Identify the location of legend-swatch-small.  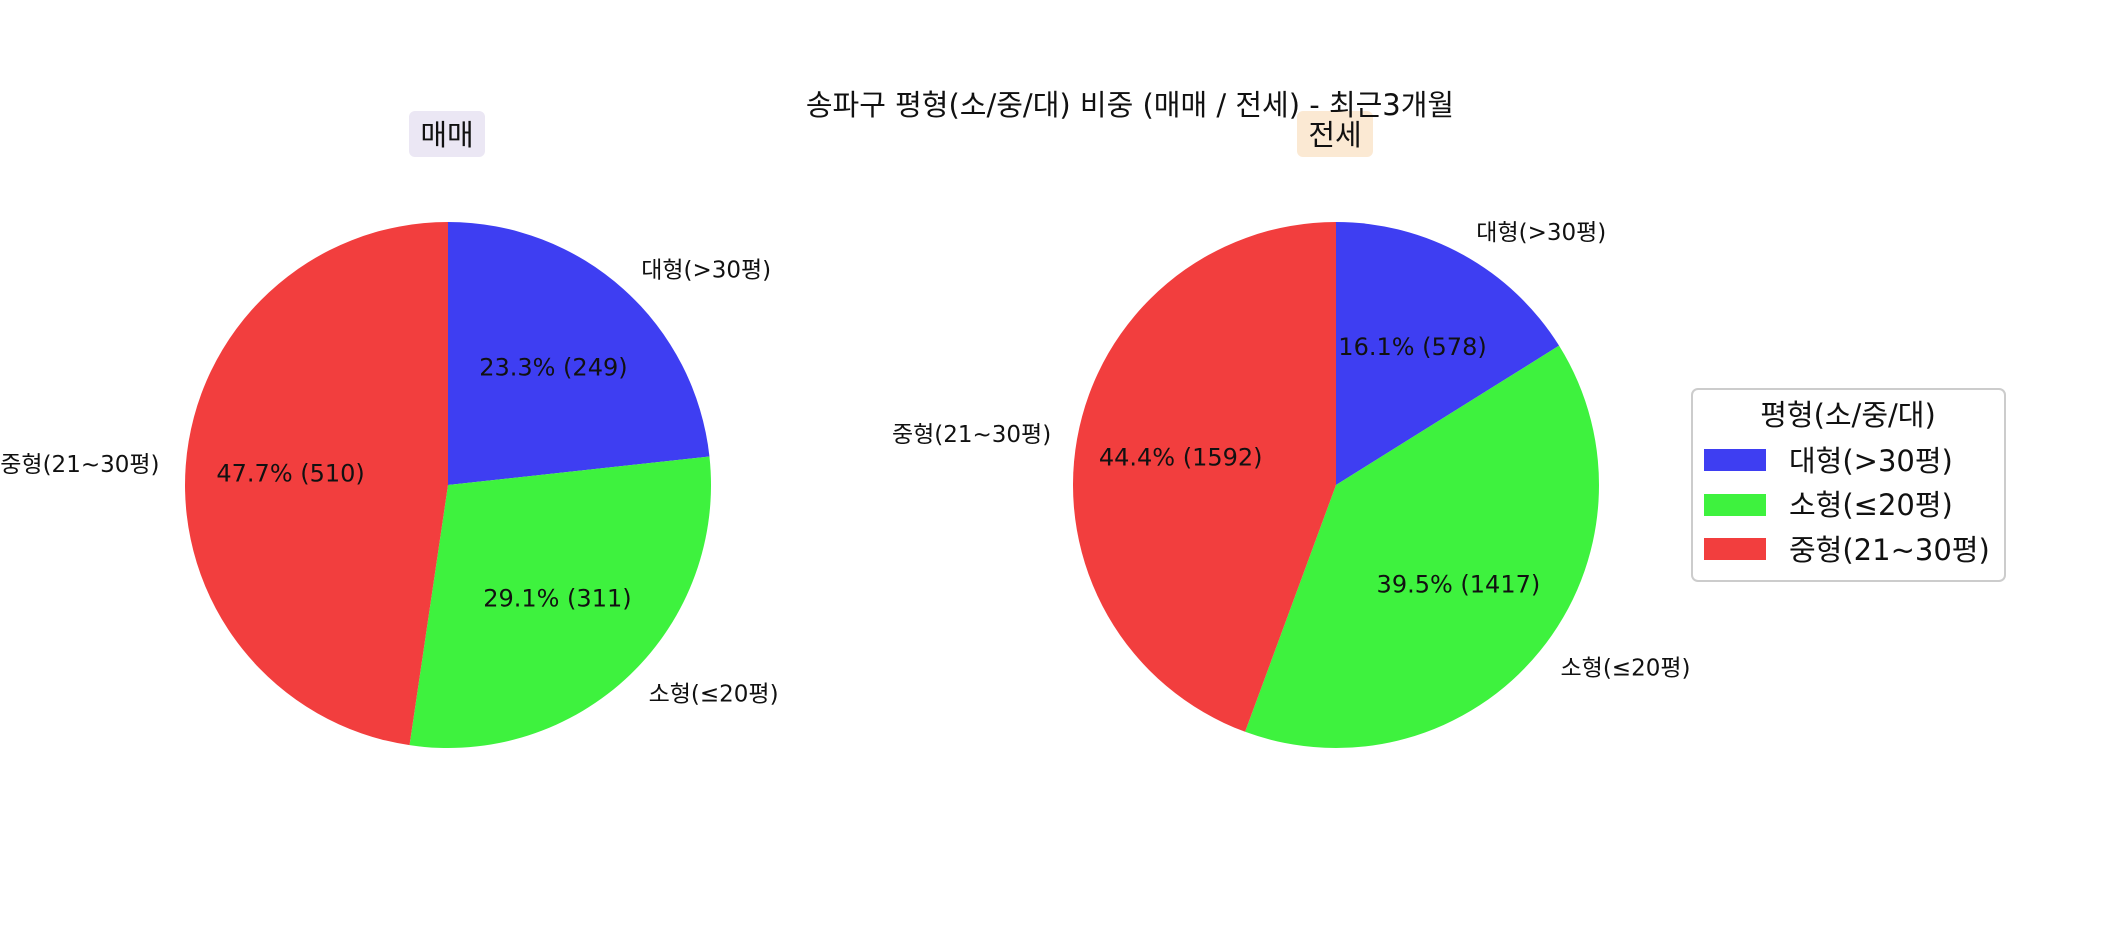
(1735, 505).